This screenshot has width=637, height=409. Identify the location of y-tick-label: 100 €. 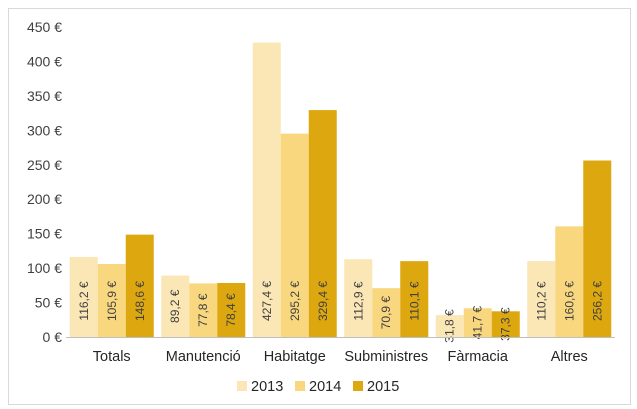
(44, 268).